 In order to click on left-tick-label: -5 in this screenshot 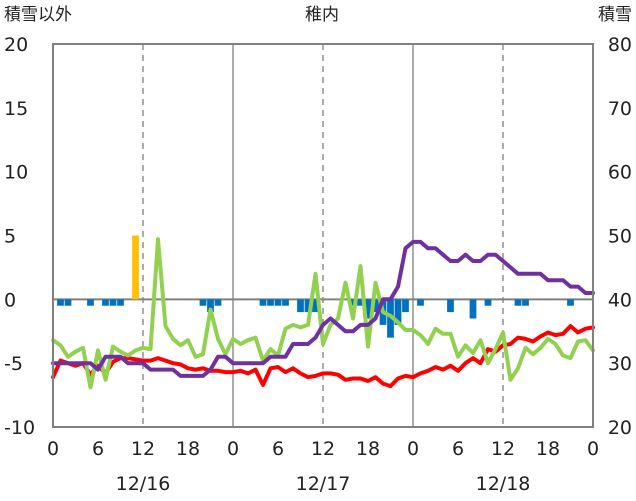, I will do `click(13, 364)`.